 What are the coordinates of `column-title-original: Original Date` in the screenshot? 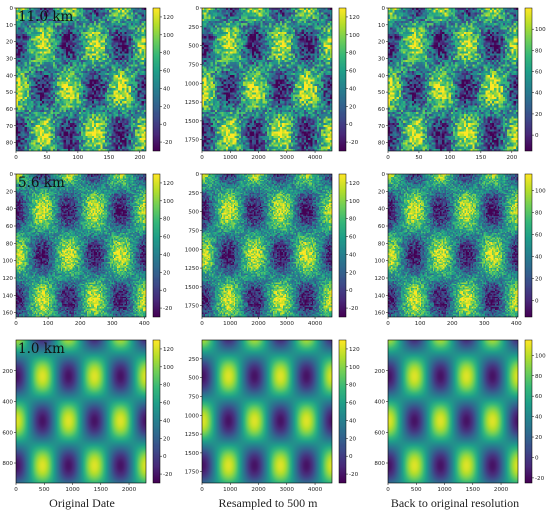 It's located at (82, 503).